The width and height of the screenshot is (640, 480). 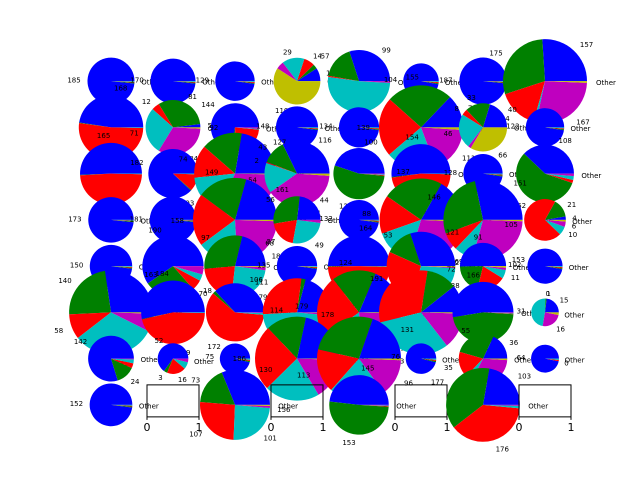 I want to click on slice-label: 185, so click(x=73, y=81).